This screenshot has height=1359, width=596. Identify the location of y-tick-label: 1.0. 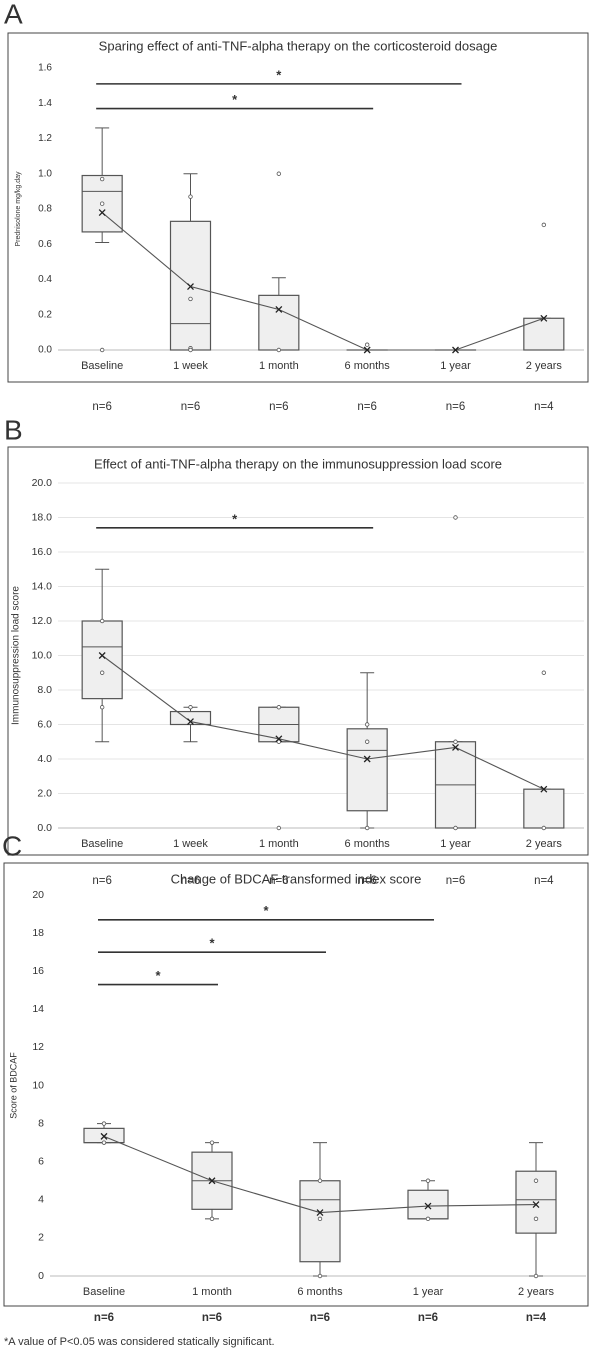
(45, 173).